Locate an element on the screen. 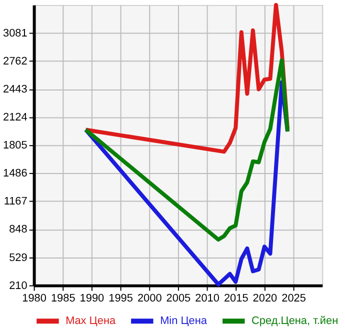 The width and height of the screenshot is (345, 335). y-tick-label: 848 is located at coordinates (18, 230).